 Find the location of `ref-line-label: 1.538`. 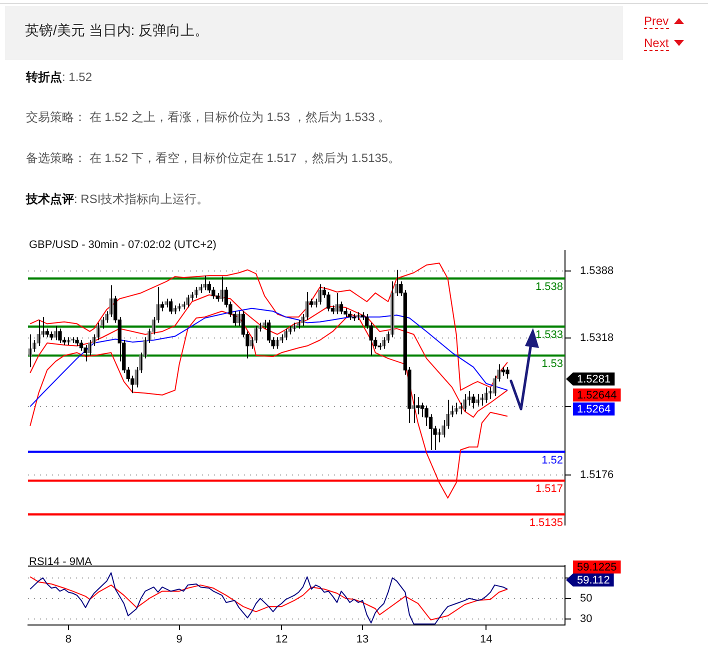

ref-line-label: 1.538 is located at coordinates (549, 287).